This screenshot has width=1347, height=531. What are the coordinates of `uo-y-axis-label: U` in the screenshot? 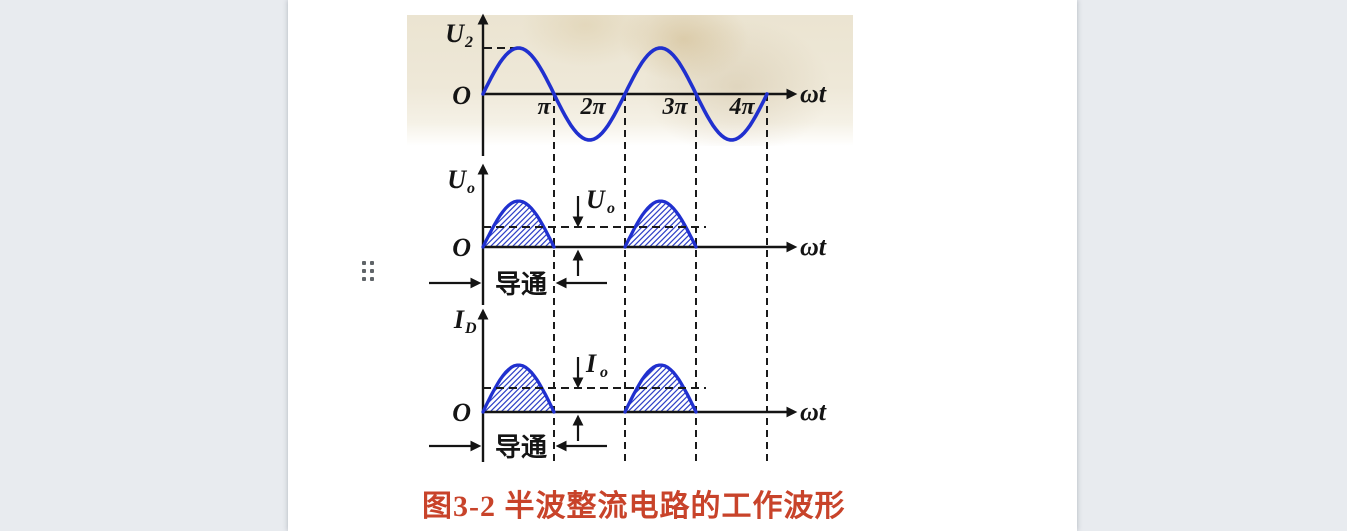 It's located at (457, 179).